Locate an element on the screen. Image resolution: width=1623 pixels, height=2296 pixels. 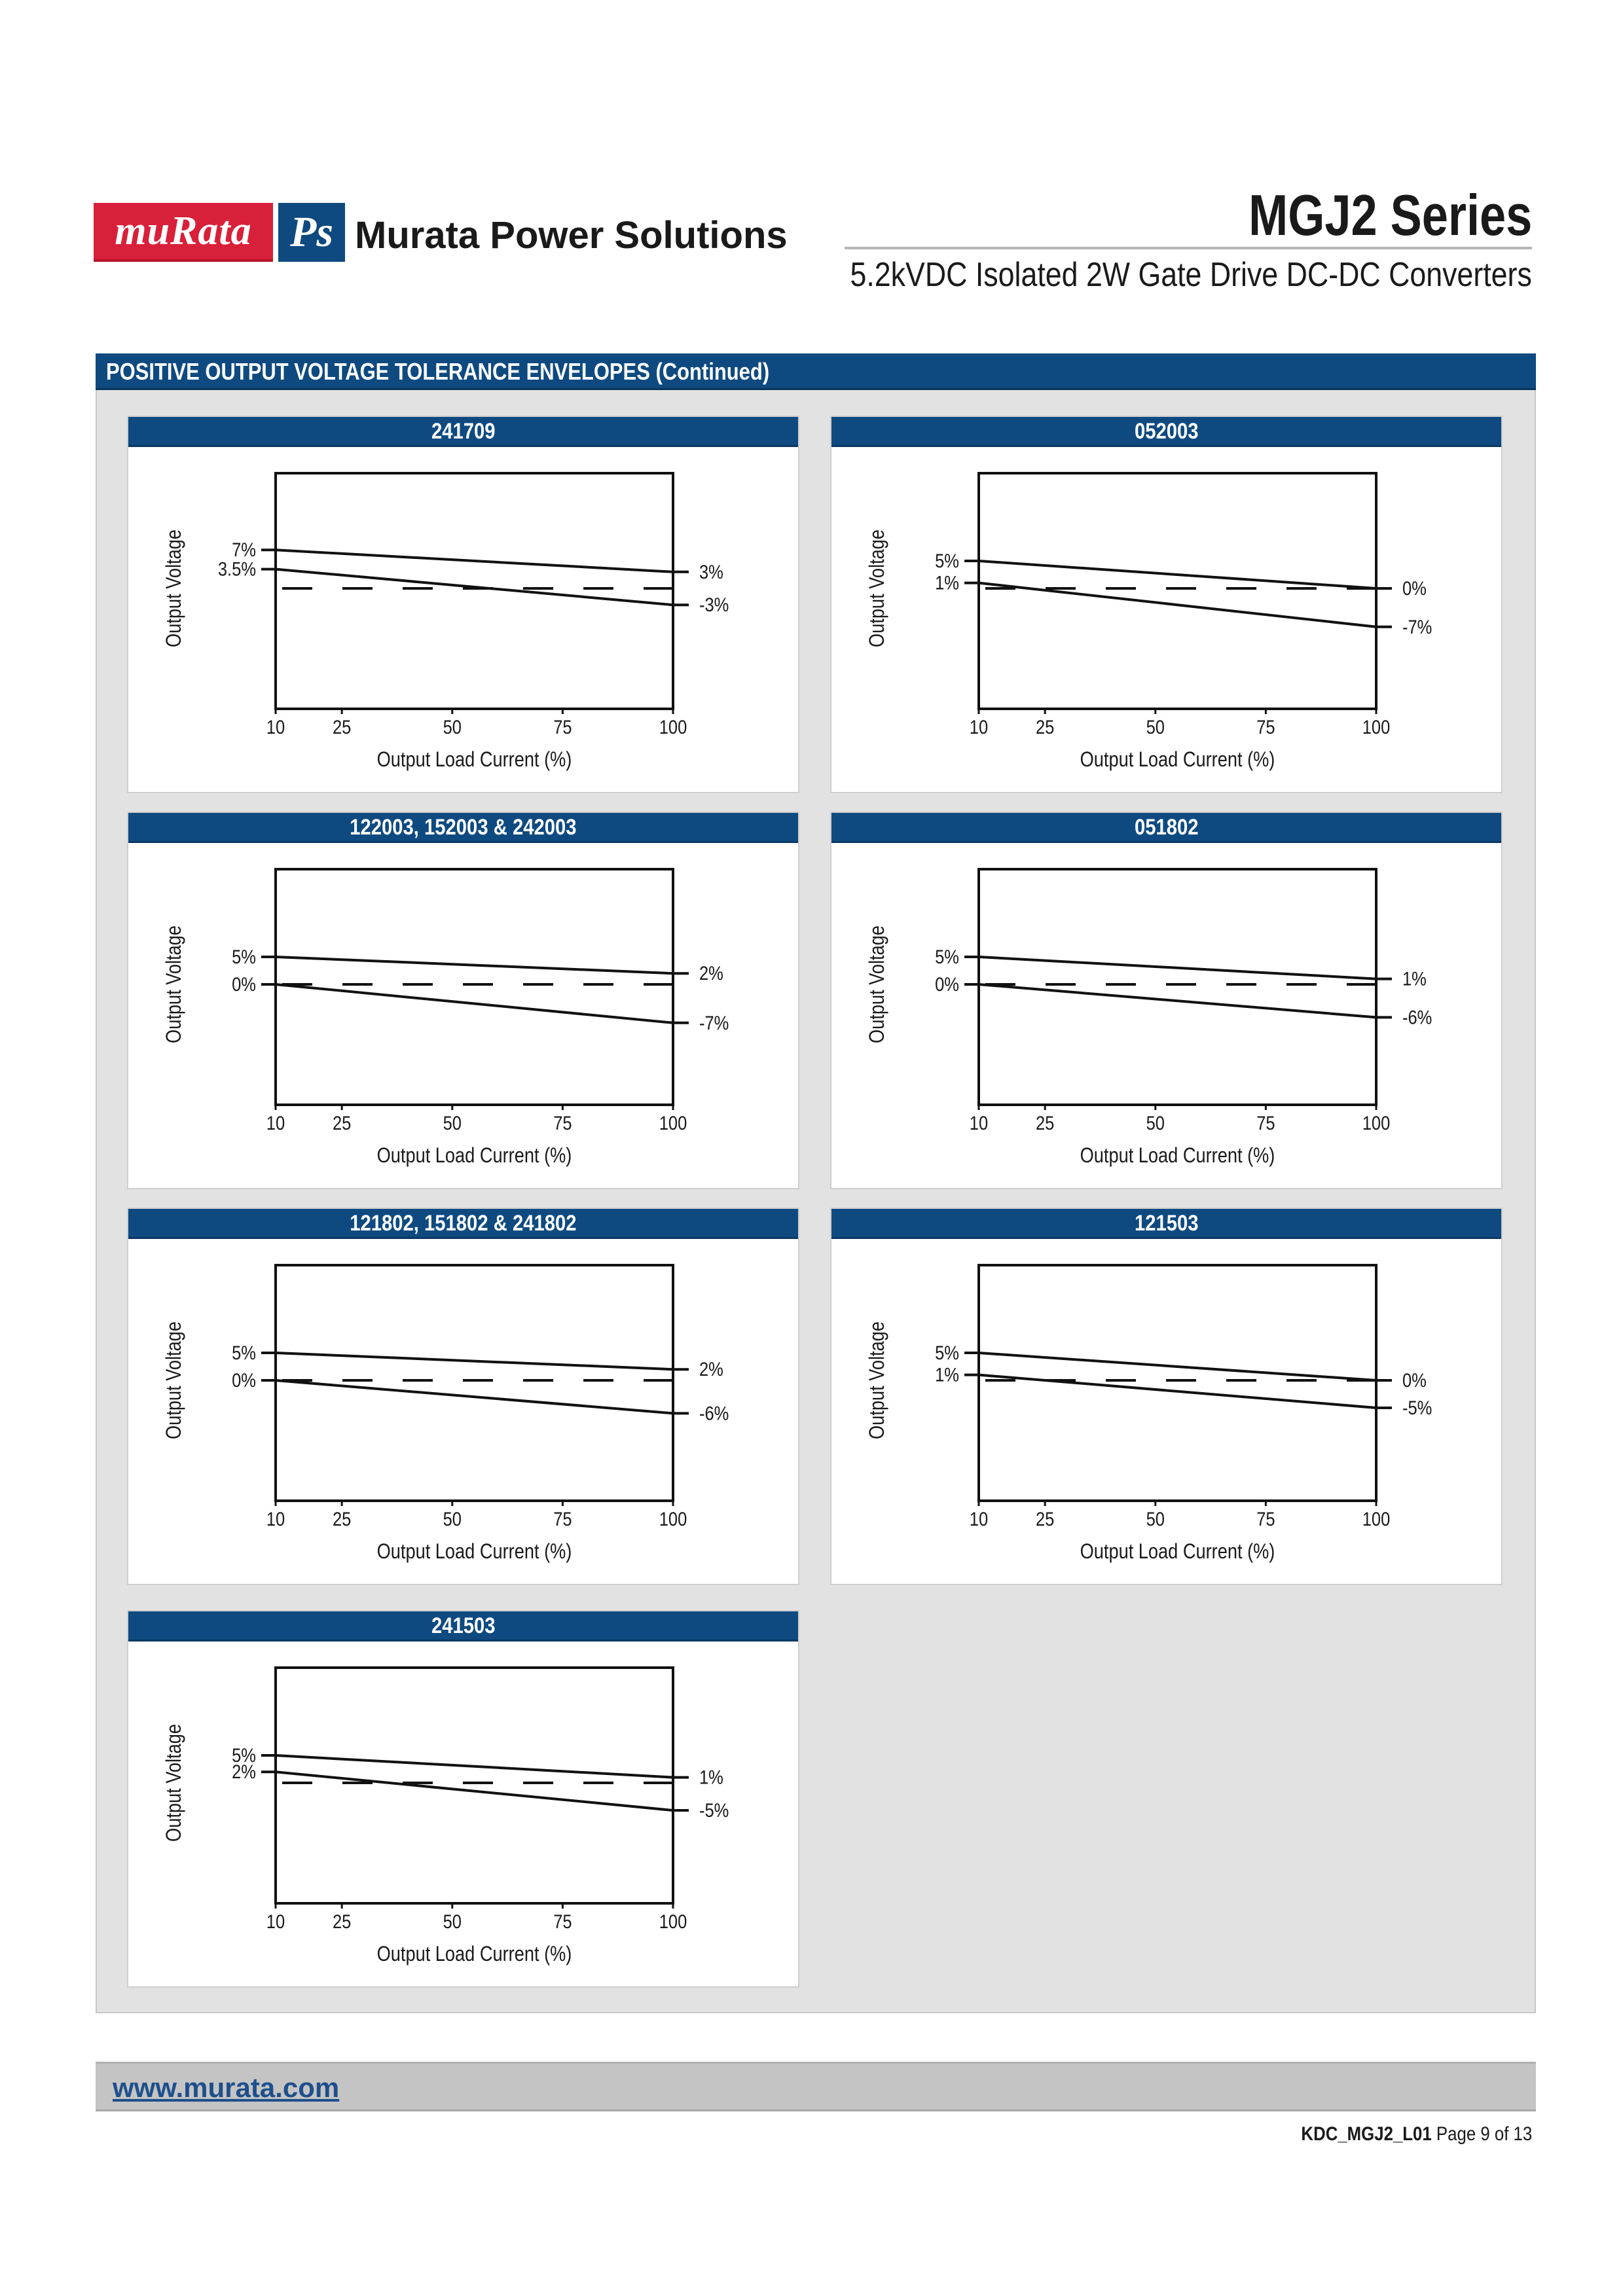
brand-name: Murata Power Solutions is located at coordinates (571, 235).